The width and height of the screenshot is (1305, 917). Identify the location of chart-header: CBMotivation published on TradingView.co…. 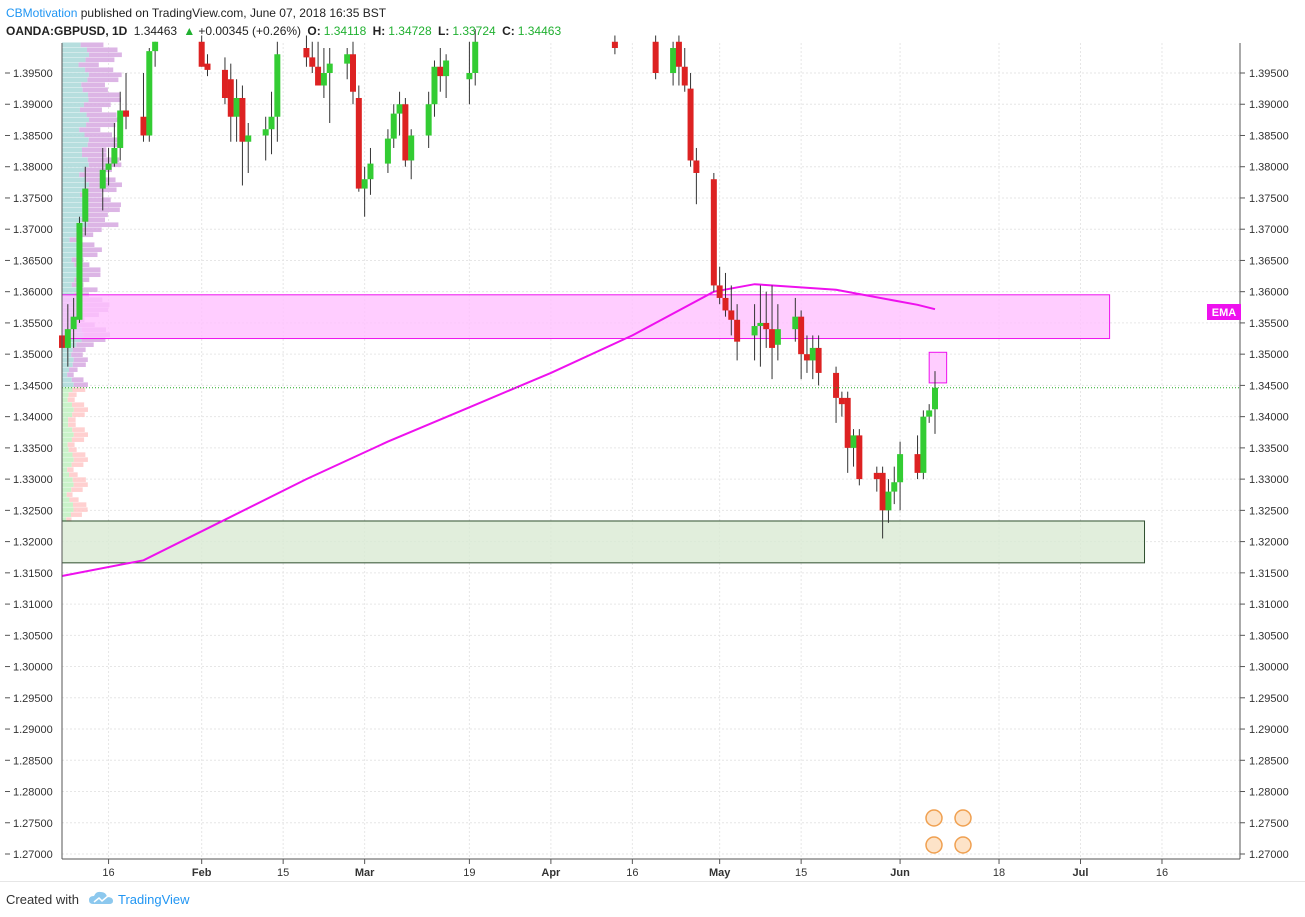
(285, 22).